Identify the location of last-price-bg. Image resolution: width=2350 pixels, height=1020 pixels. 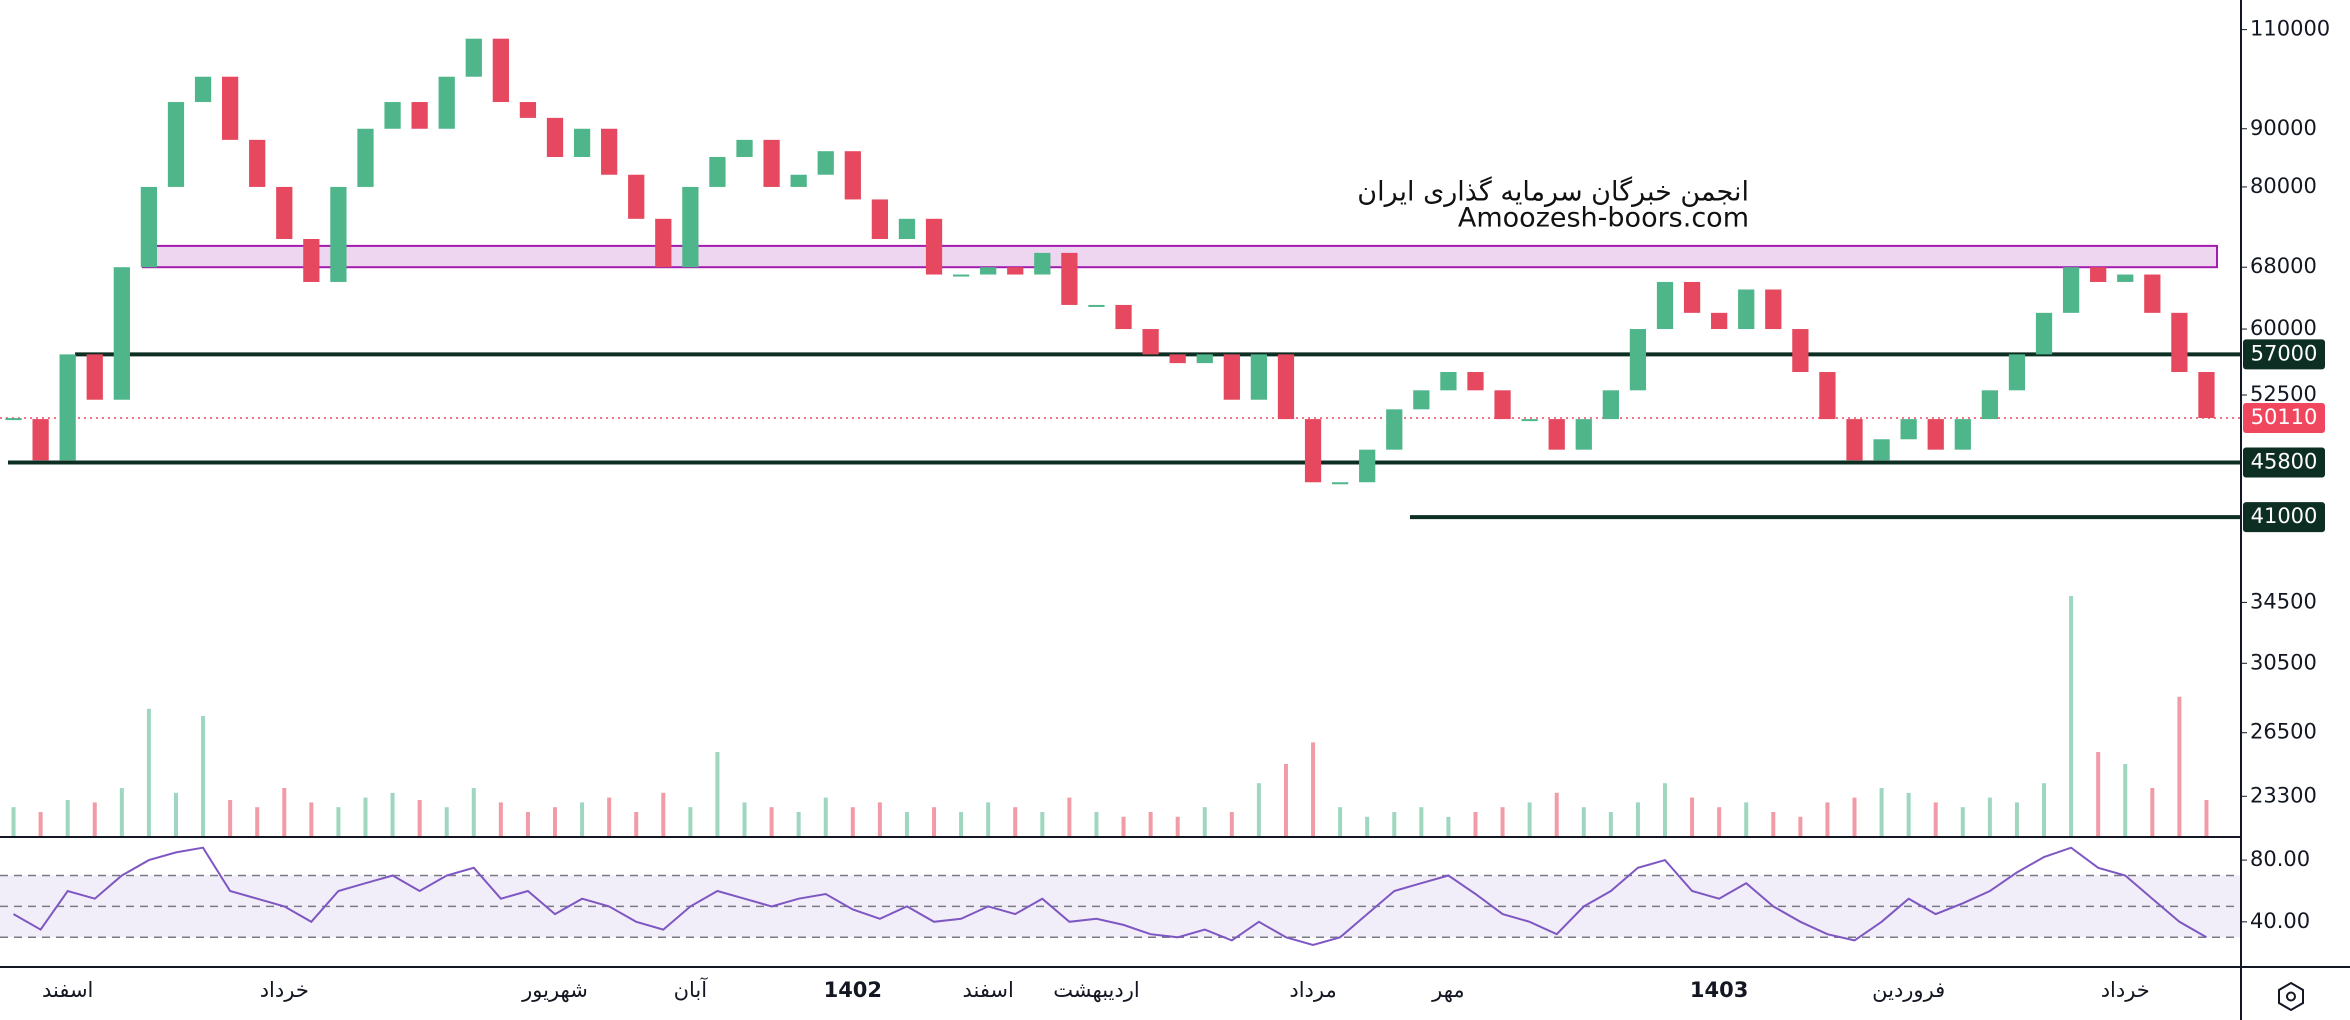
(2284, 418).